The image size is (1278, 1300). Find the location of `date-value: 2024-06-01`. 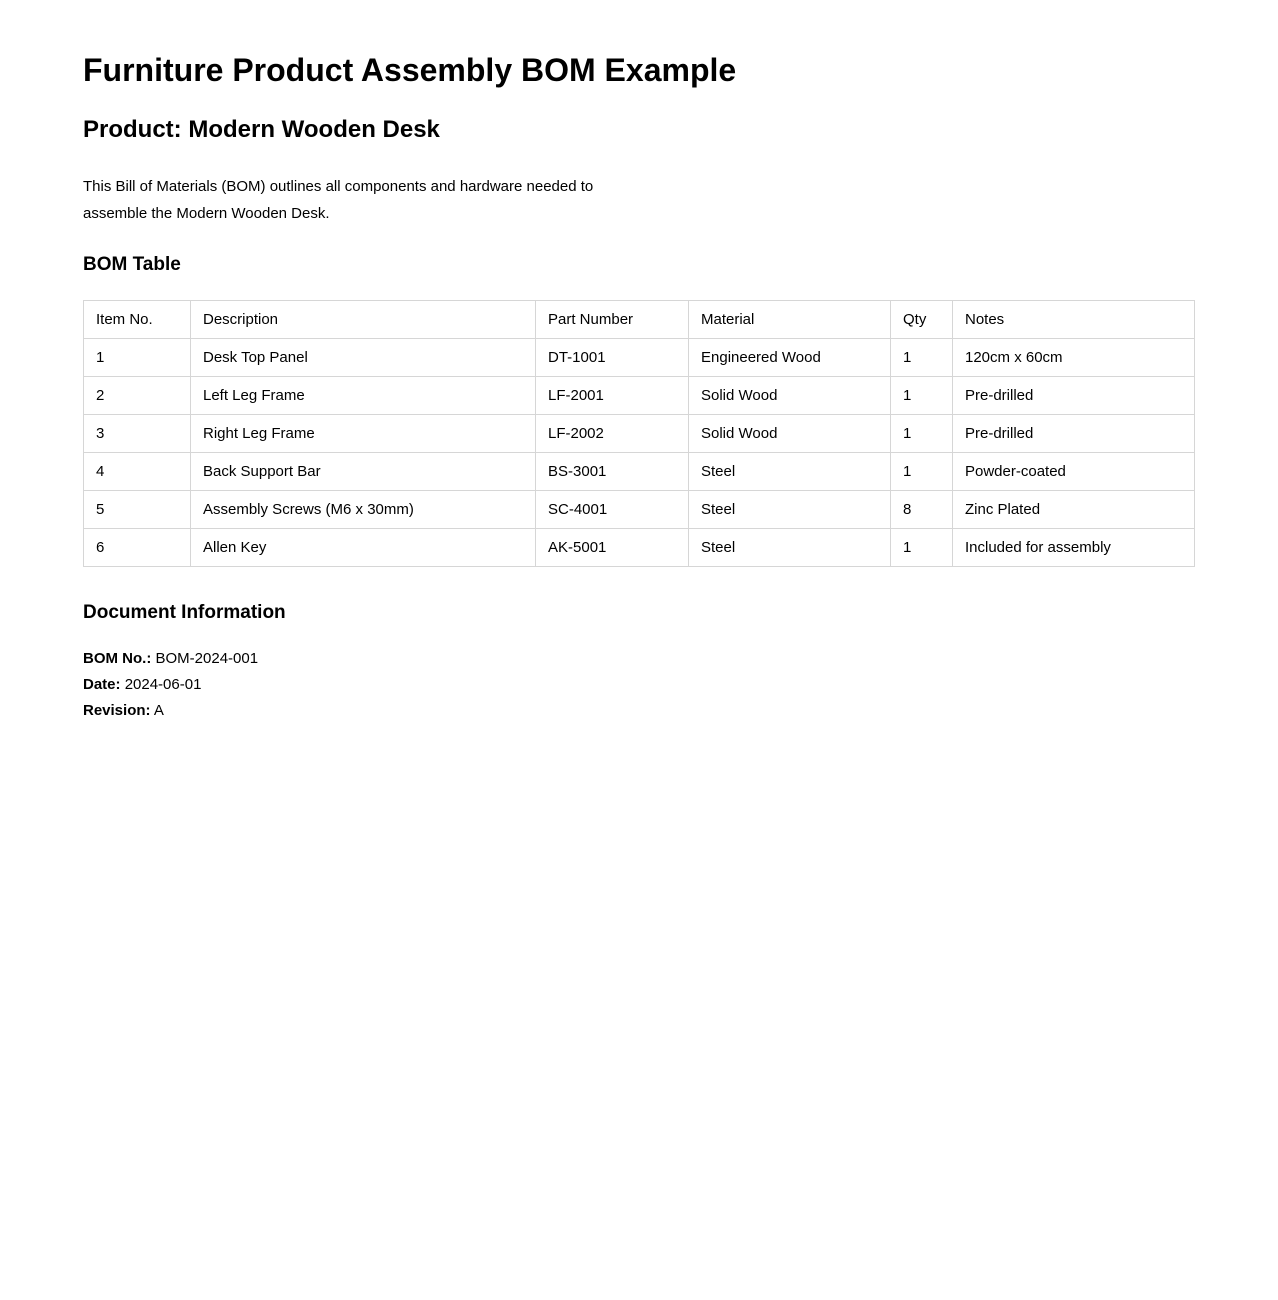

date-value: 2024-06-01 is located at coordinates (163, 685).